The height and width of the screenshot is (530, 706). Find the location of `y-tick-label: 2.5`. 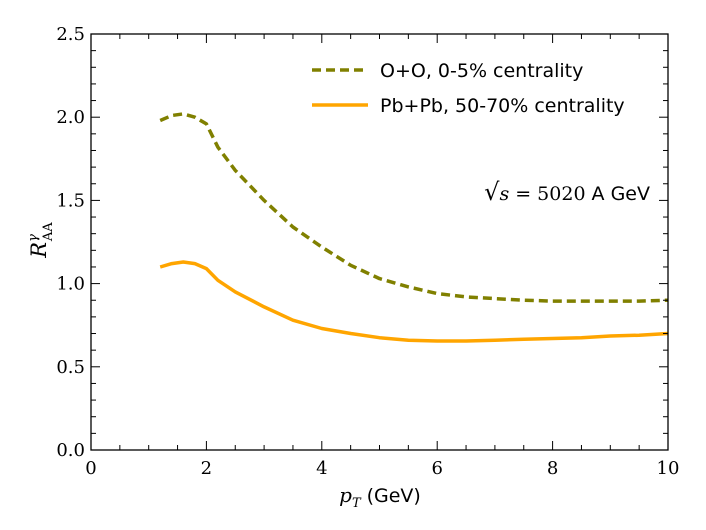

y-tick-label: 2.5 is located at coordinates (70, 34).